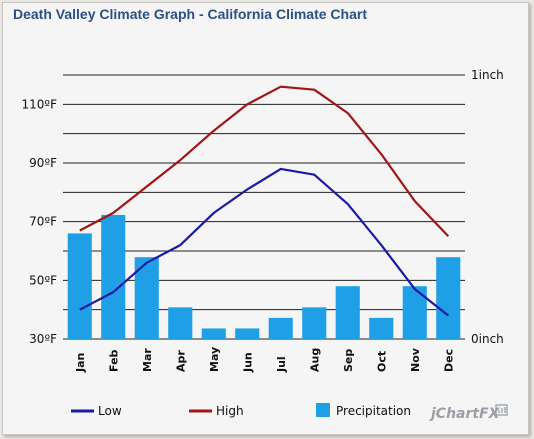 The image size is (534, 439). I want to click on x-axis-tick-label: Dec, so click(448, 360).